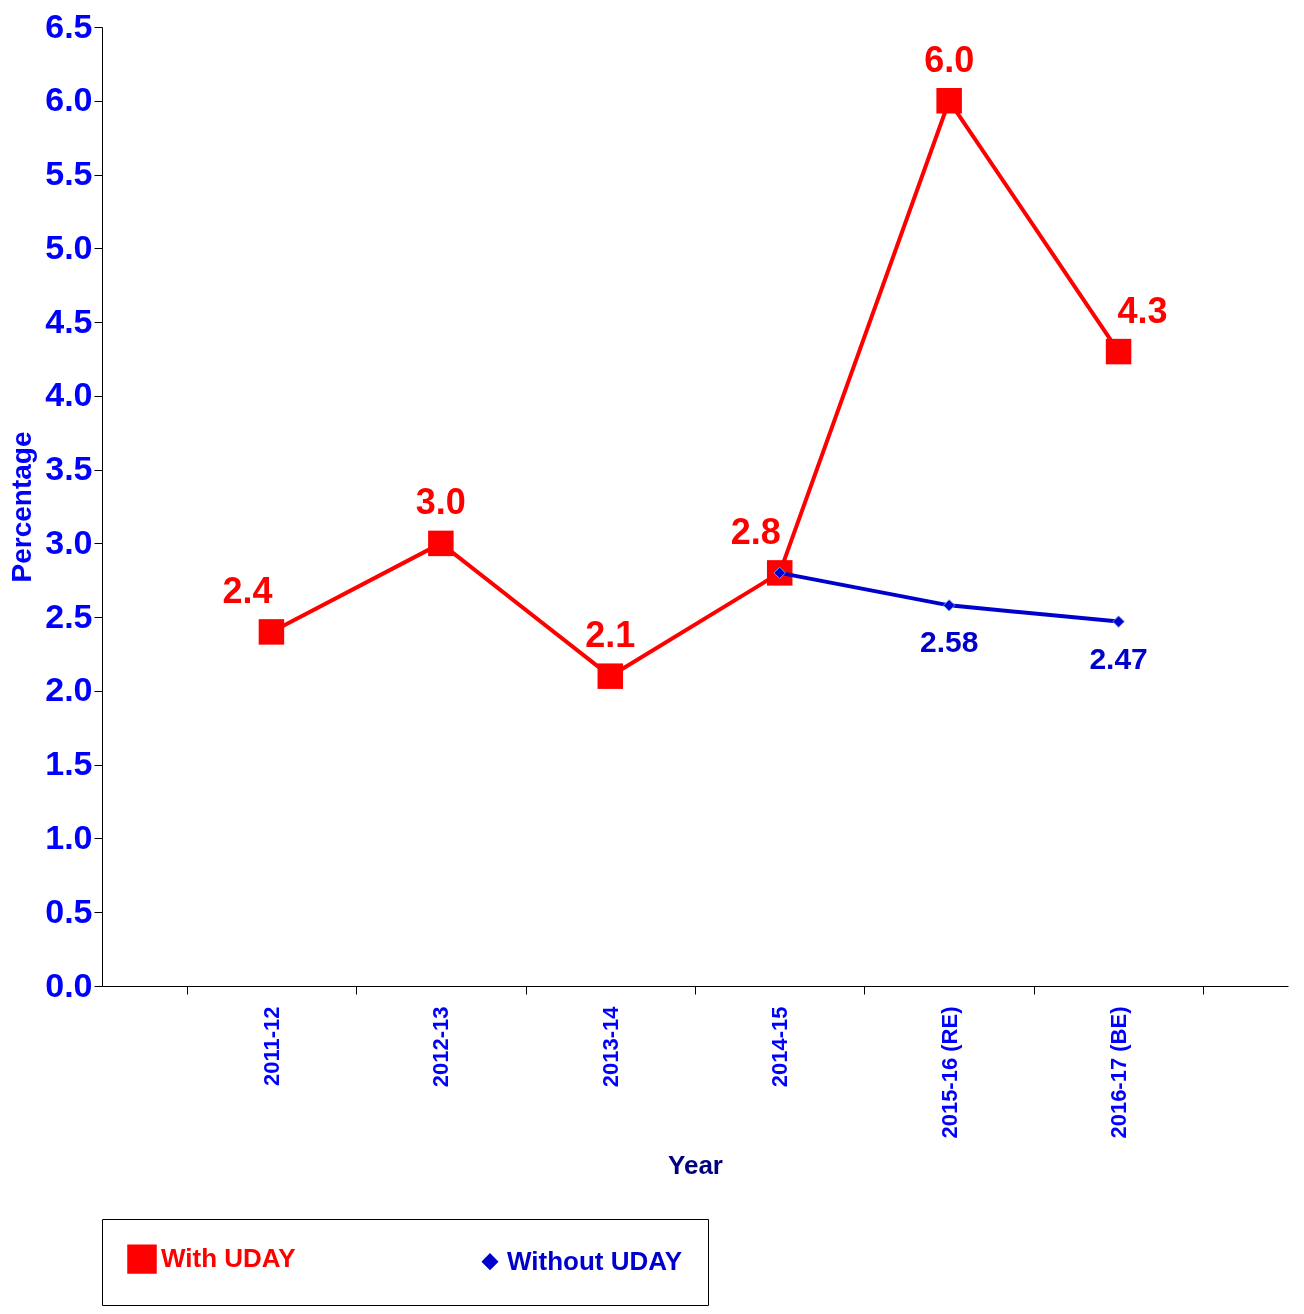 This screenshot has width=1304, height=1314. What do you see at coordinates (780, 1047) in the screenshot?
I see `x-tick-label: 2014-15` at bounding box center [780, 1047].